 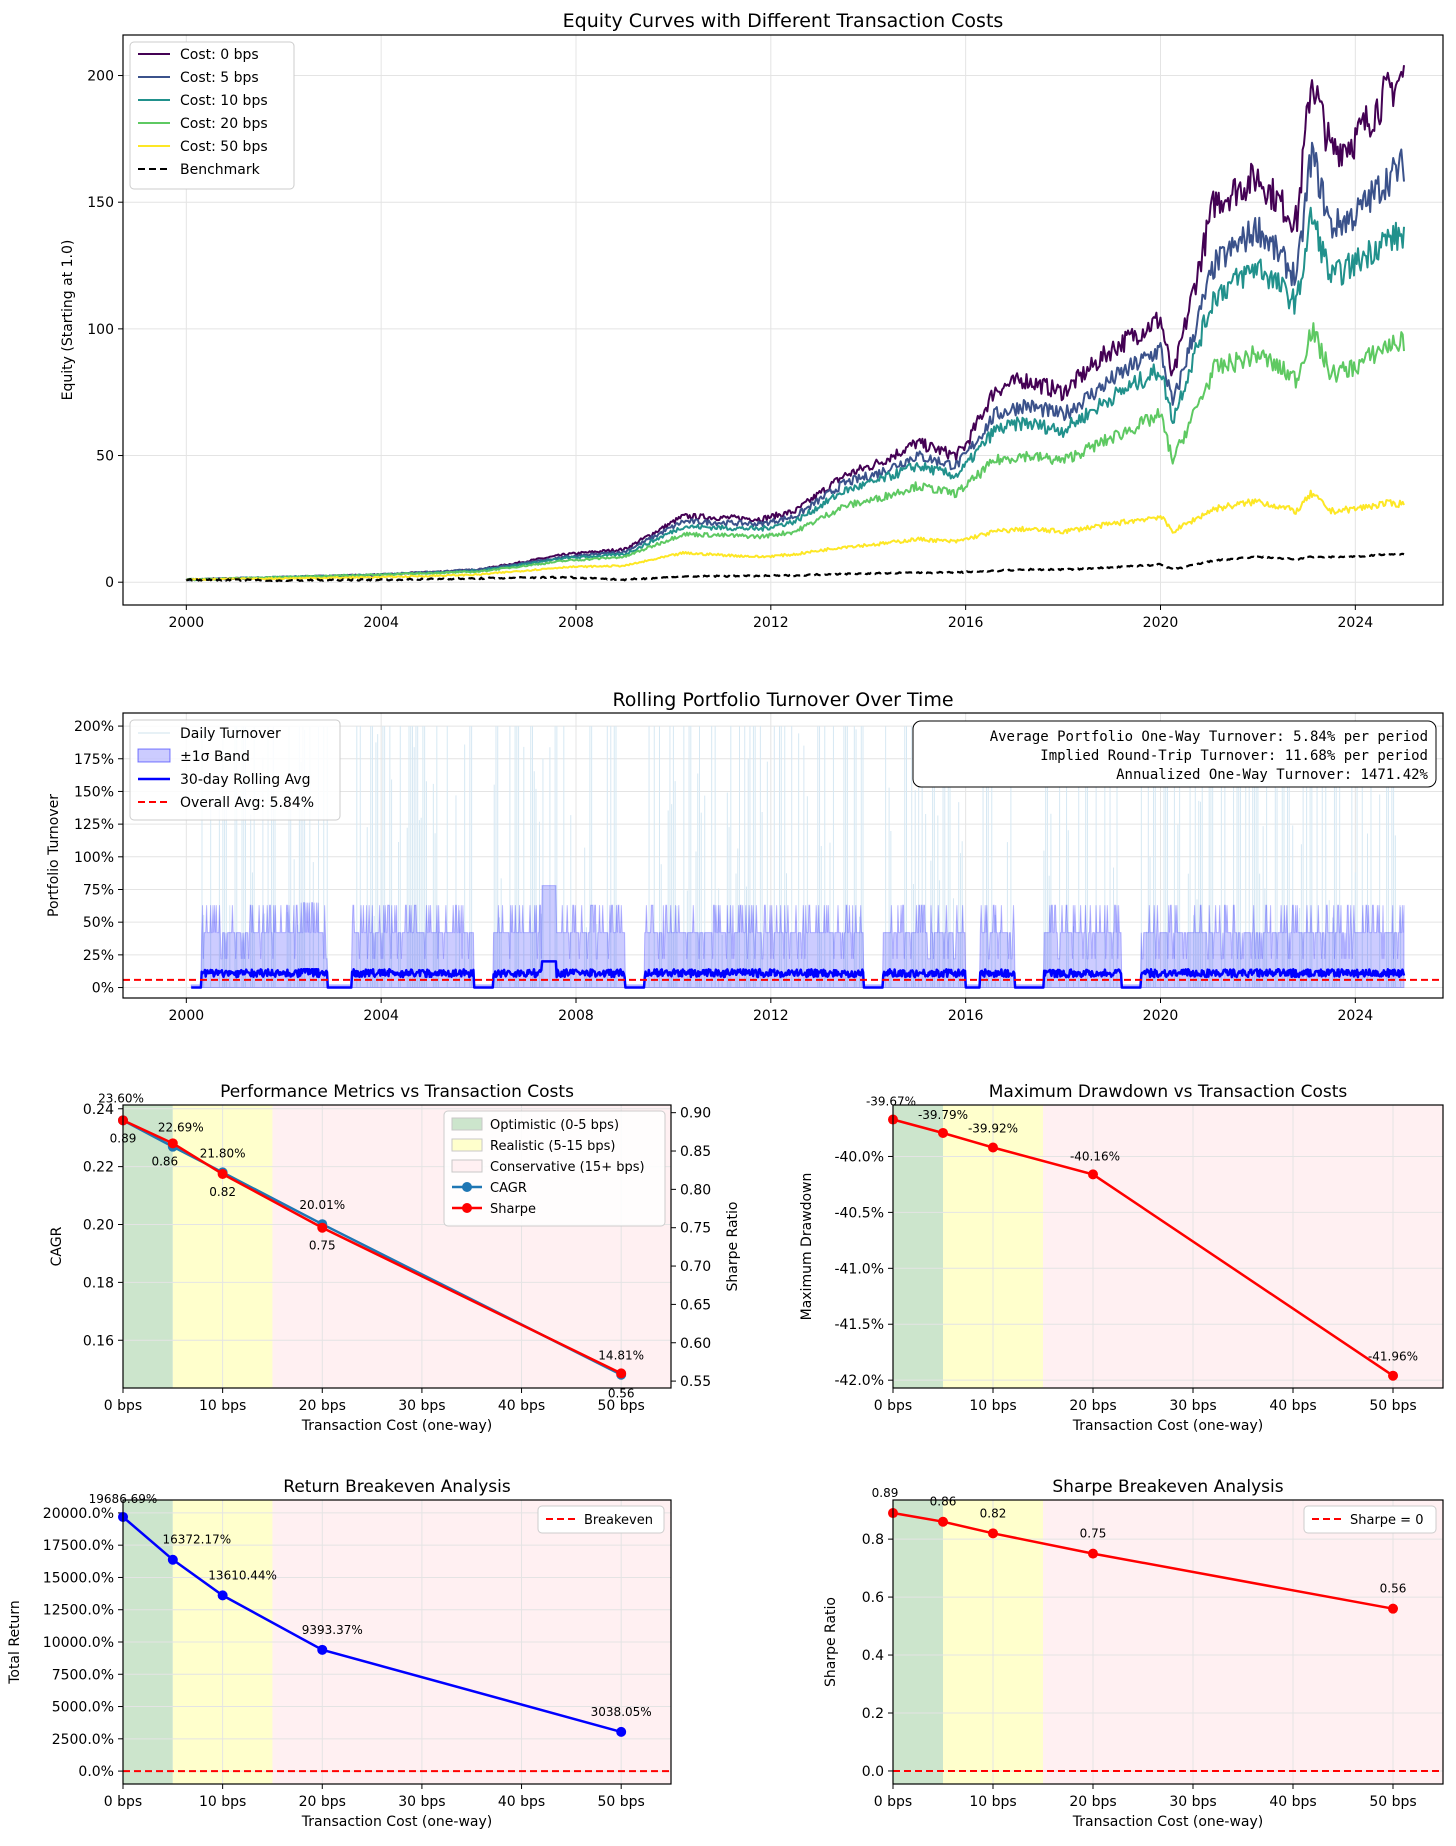 What do you see at coordinates (891, 1102) in the screenshot?
I see `data-label: -39.67%` at bounding box center [891, 1102].